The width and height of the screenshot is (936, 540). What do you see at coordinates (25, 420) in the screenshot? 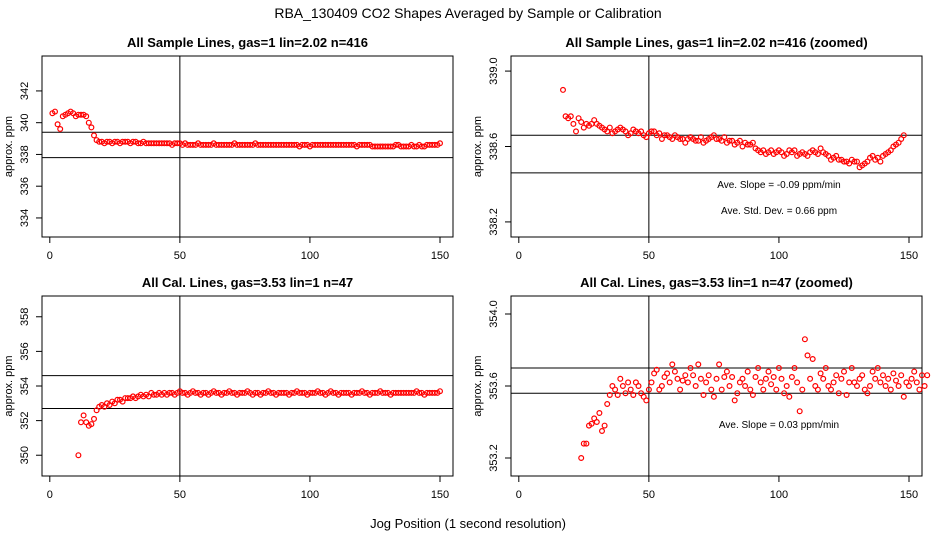
I see `y-tick-label: 352` at bounding box center [25, 420].